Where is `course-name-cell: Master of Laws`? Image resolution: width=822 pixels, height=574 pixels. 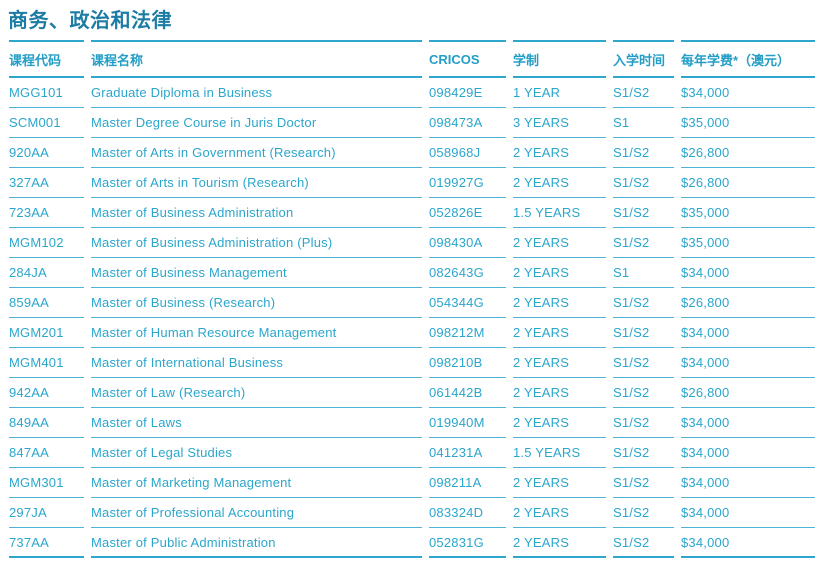
course-name-cell: Master of Laws is located at coordinates (256, 423).